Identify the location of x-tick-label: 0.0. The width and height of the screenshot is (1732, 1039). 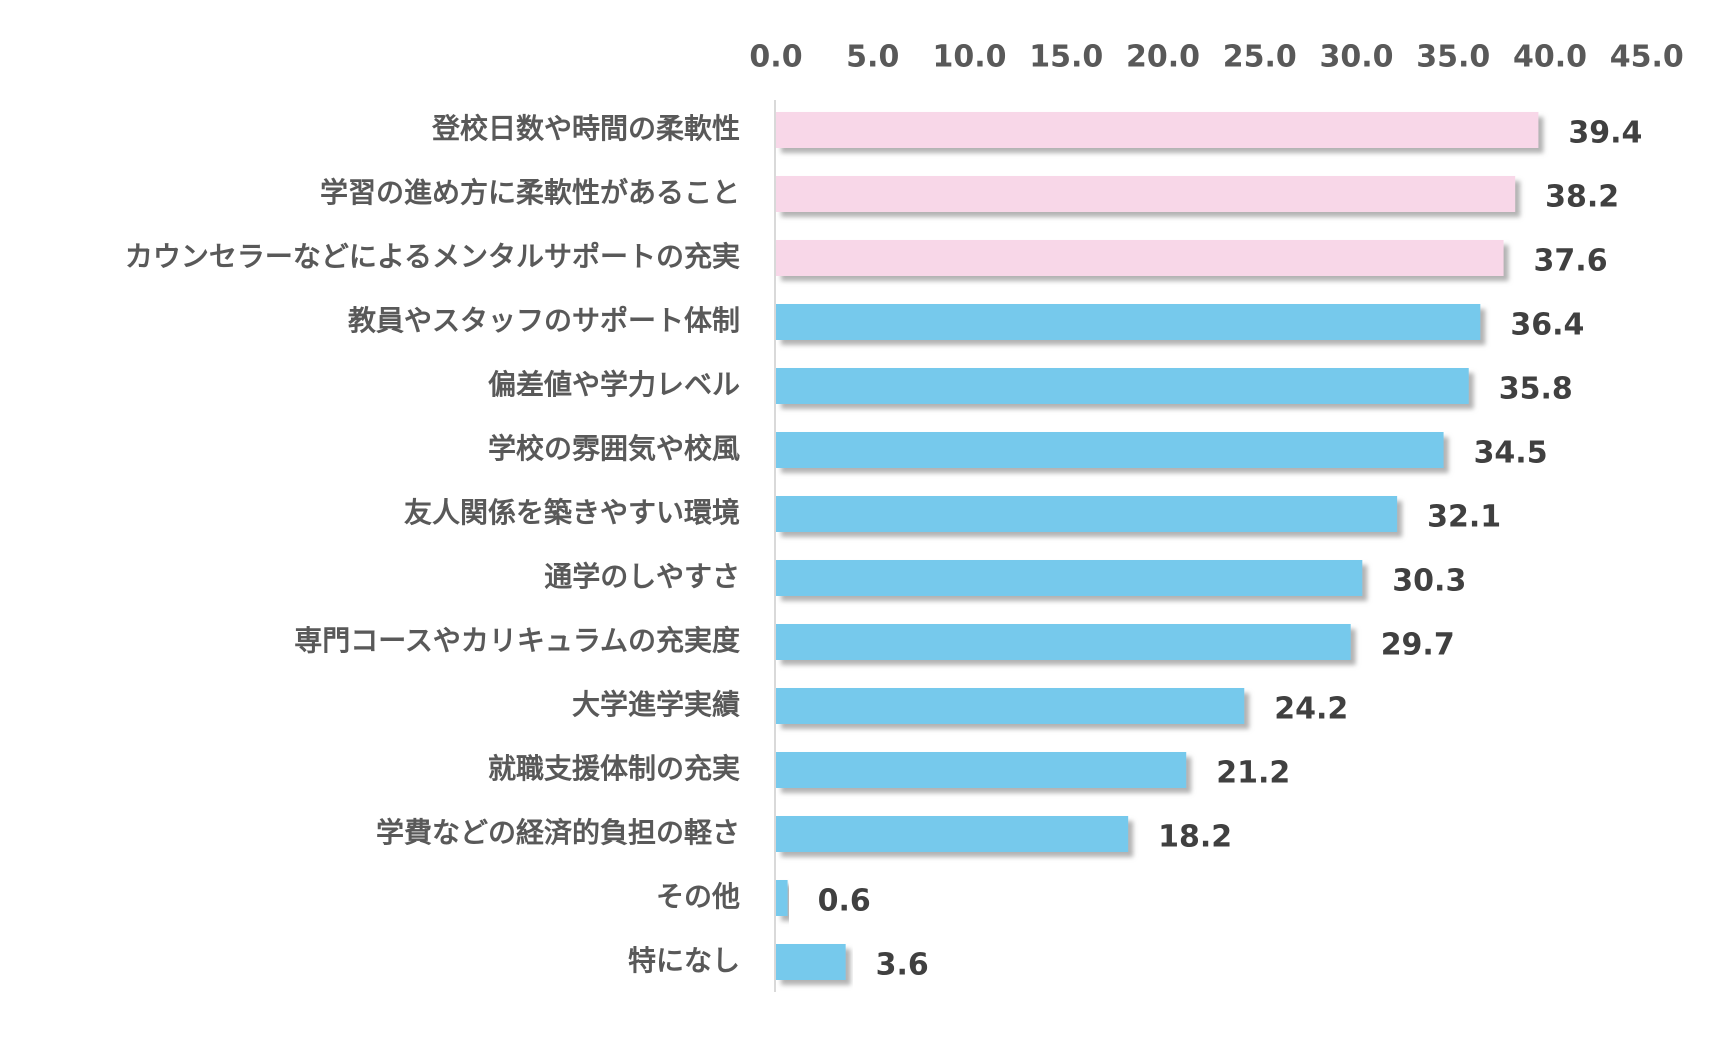
(775, 57).